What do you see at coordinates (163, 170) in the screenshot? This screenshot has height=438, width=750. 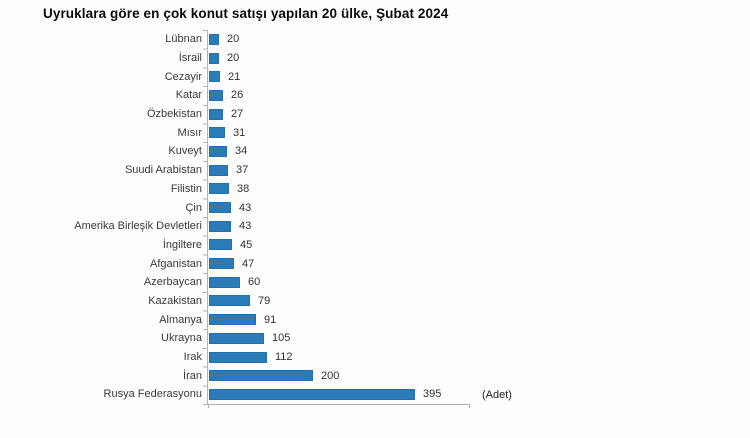 I see `category-label: Suudi Arabistan` at bounding box center [163, 170].